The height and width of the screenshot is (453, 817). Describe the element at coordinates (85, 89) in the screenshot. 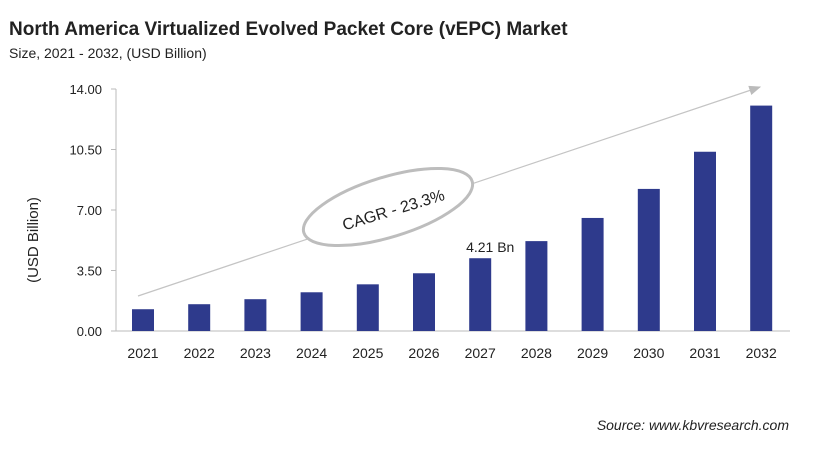

I see `y-tick-label: 14.00` at that location.